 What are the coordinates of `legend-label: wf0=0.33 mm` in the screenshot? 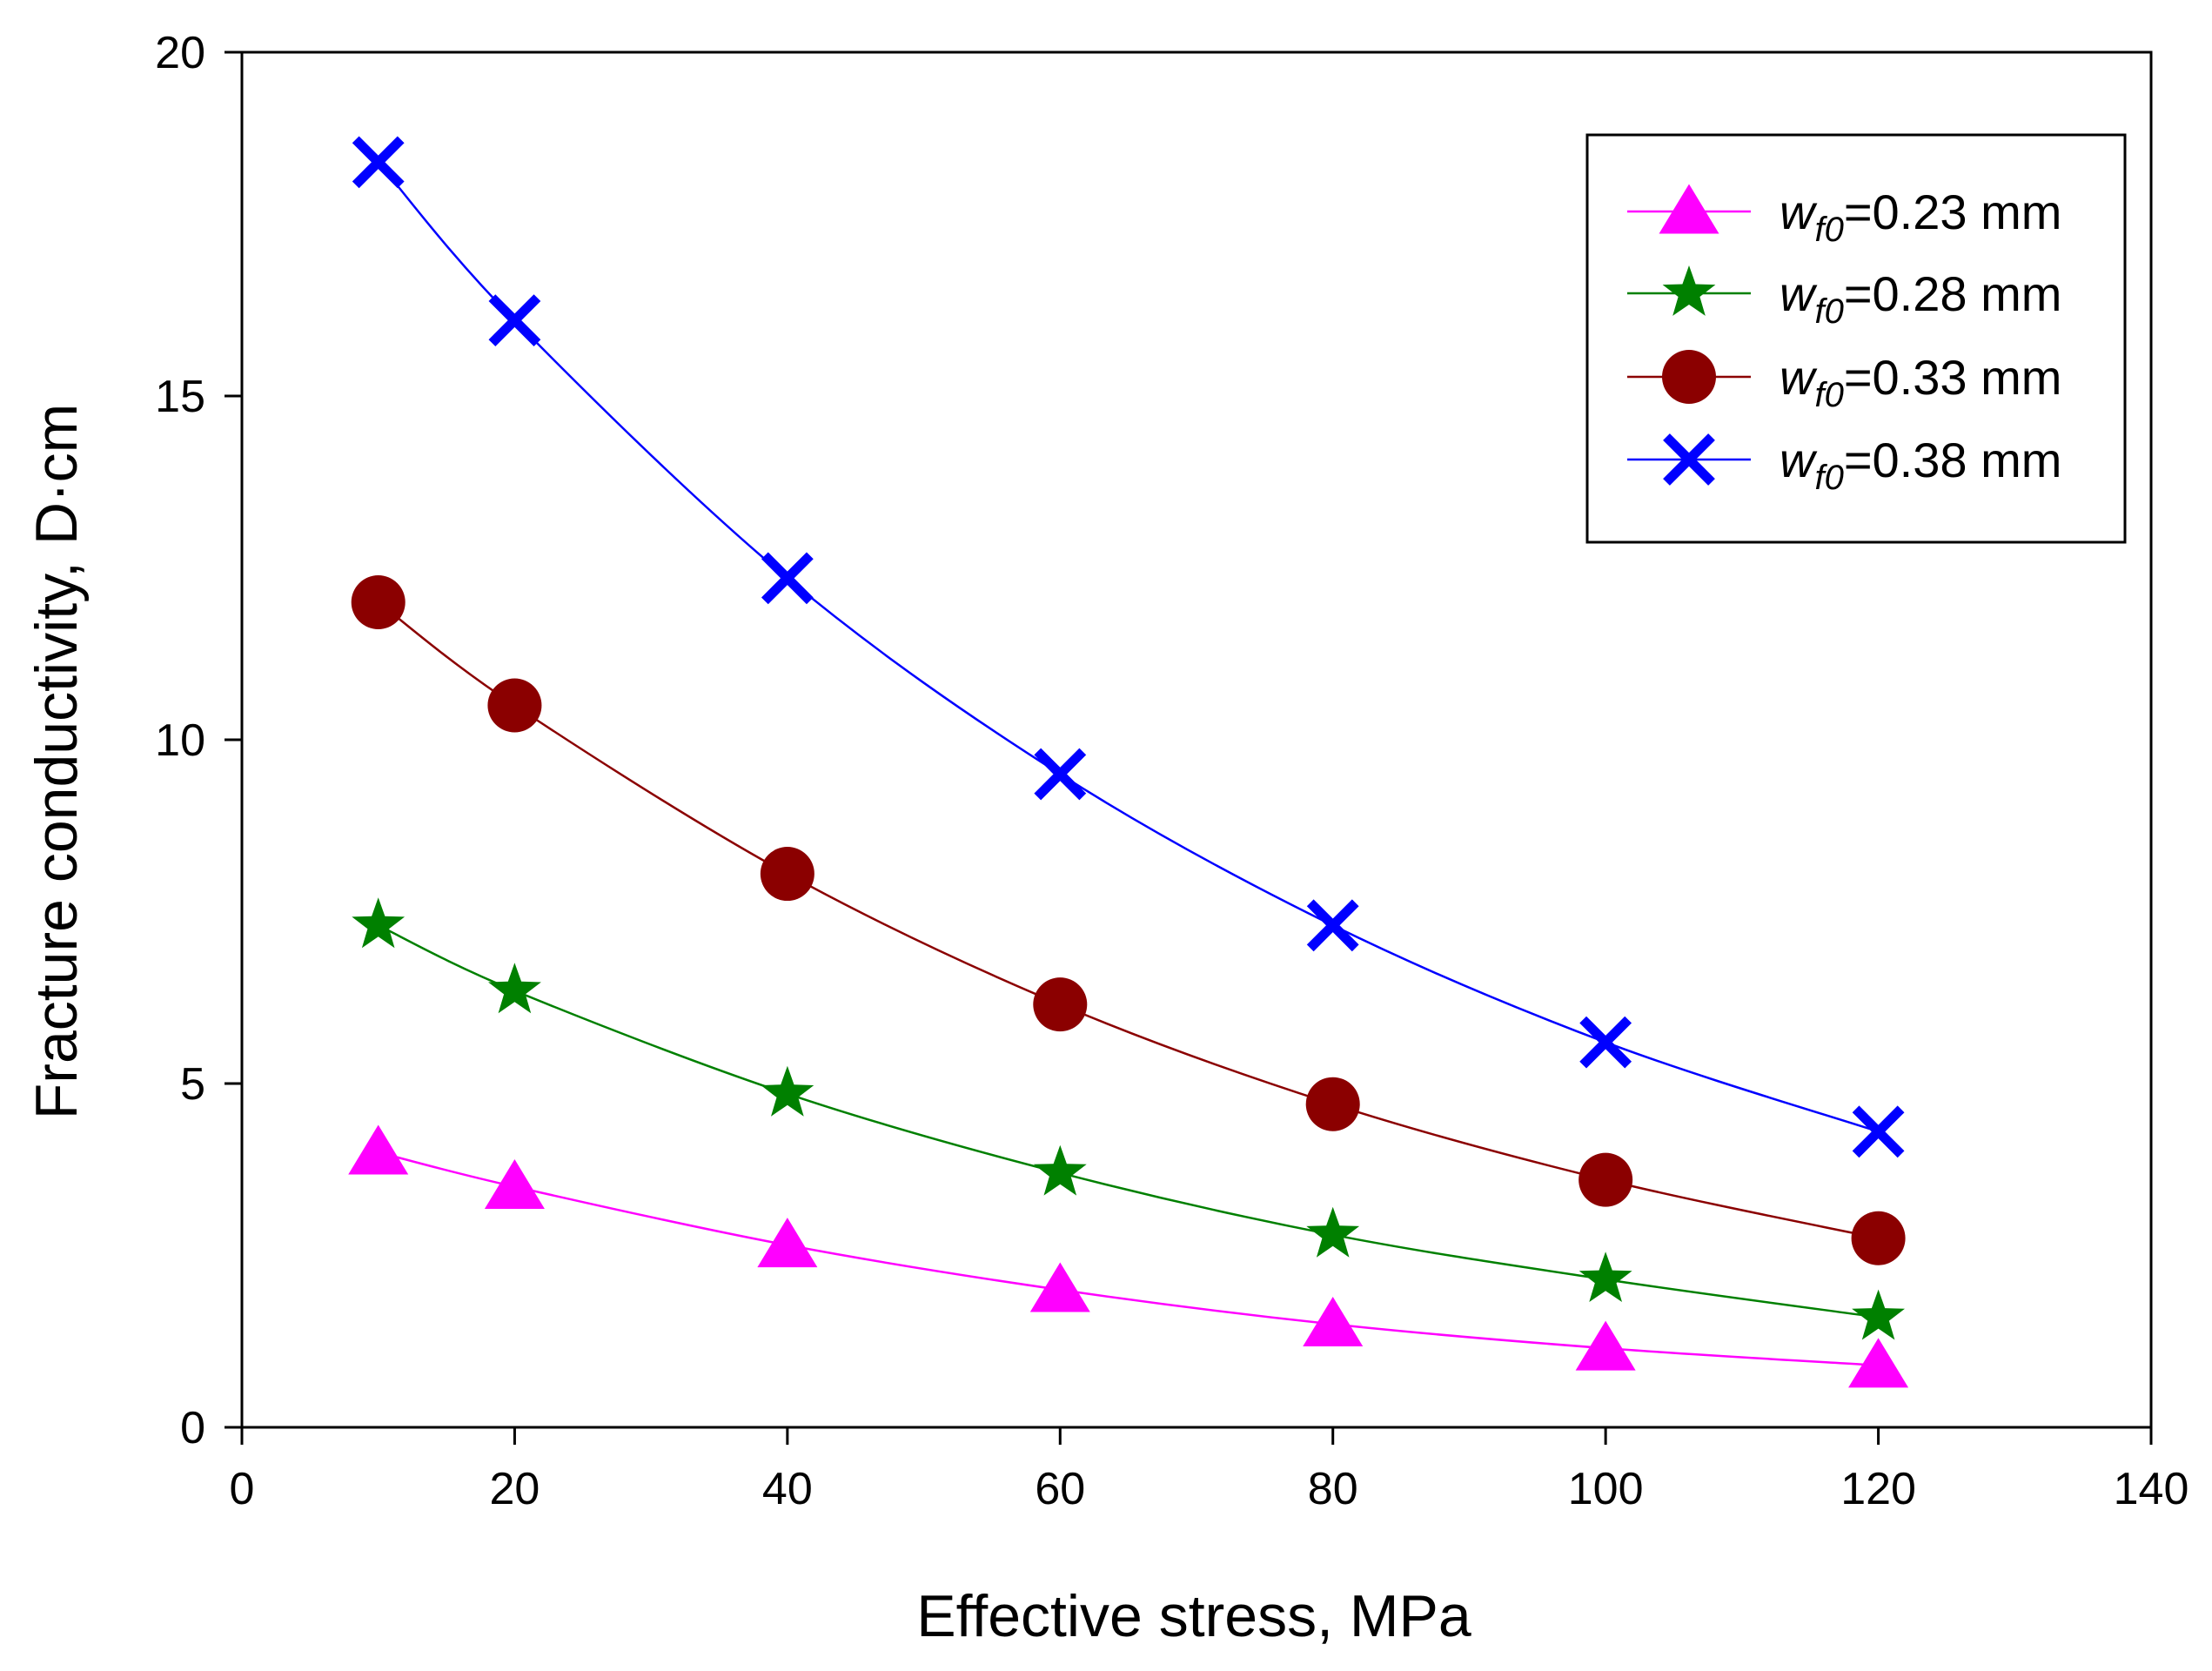 It's located at (1920, 382).